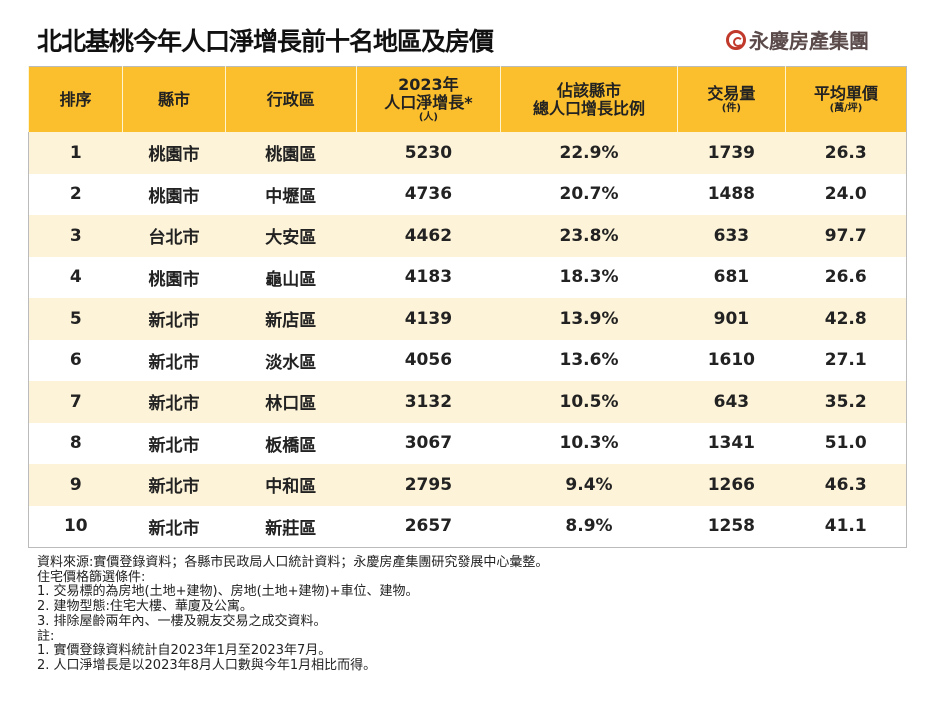 Image resolution: width=933 pixels, height=708 pixels. Describe the element at coordinates (846, 319) in the screenshot. I see `table-cell: 42.8` at that location.